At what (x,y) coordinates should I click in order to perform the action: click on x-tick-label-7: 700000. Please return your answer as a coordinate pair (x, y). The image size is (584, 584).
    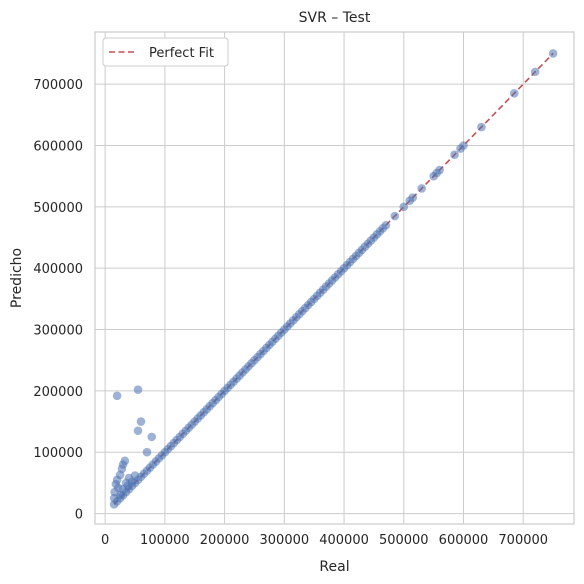
    Looking at the image, I should click on (523, 540).